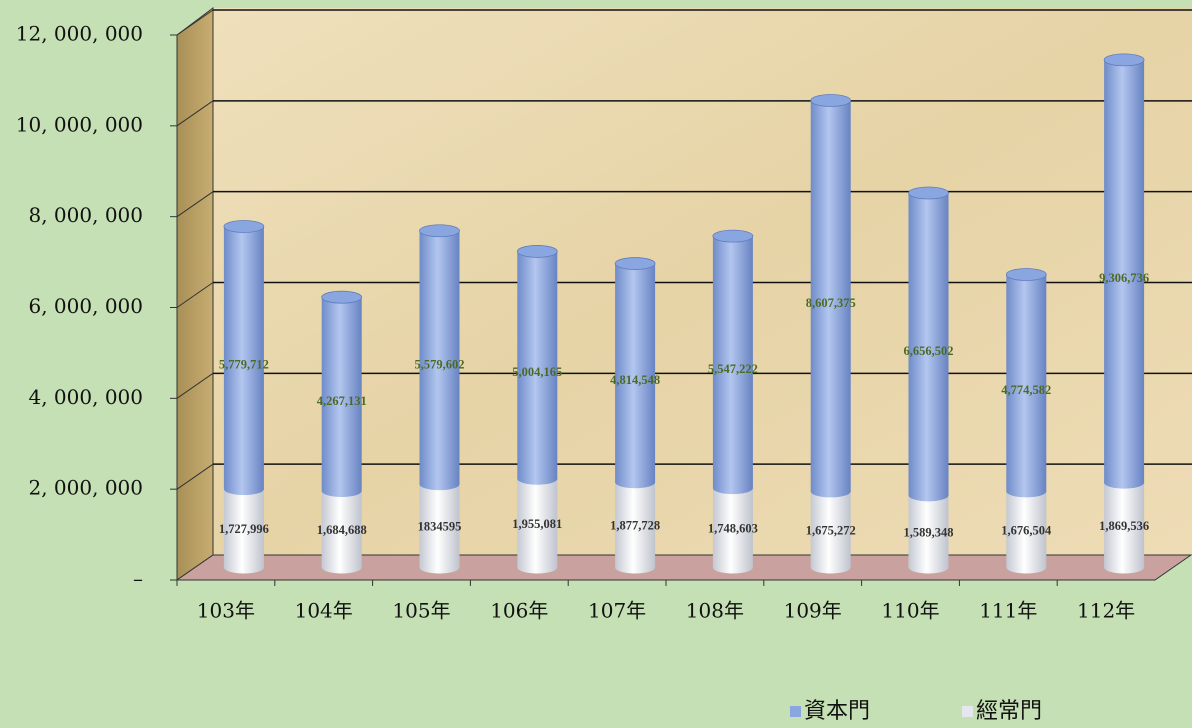 The height and width of the screenshot is (728, 1192). What do you see at coordinates (837, 711) in the screenshot?
I see `legend-label: 資本門` at bounding box center [837, 711].